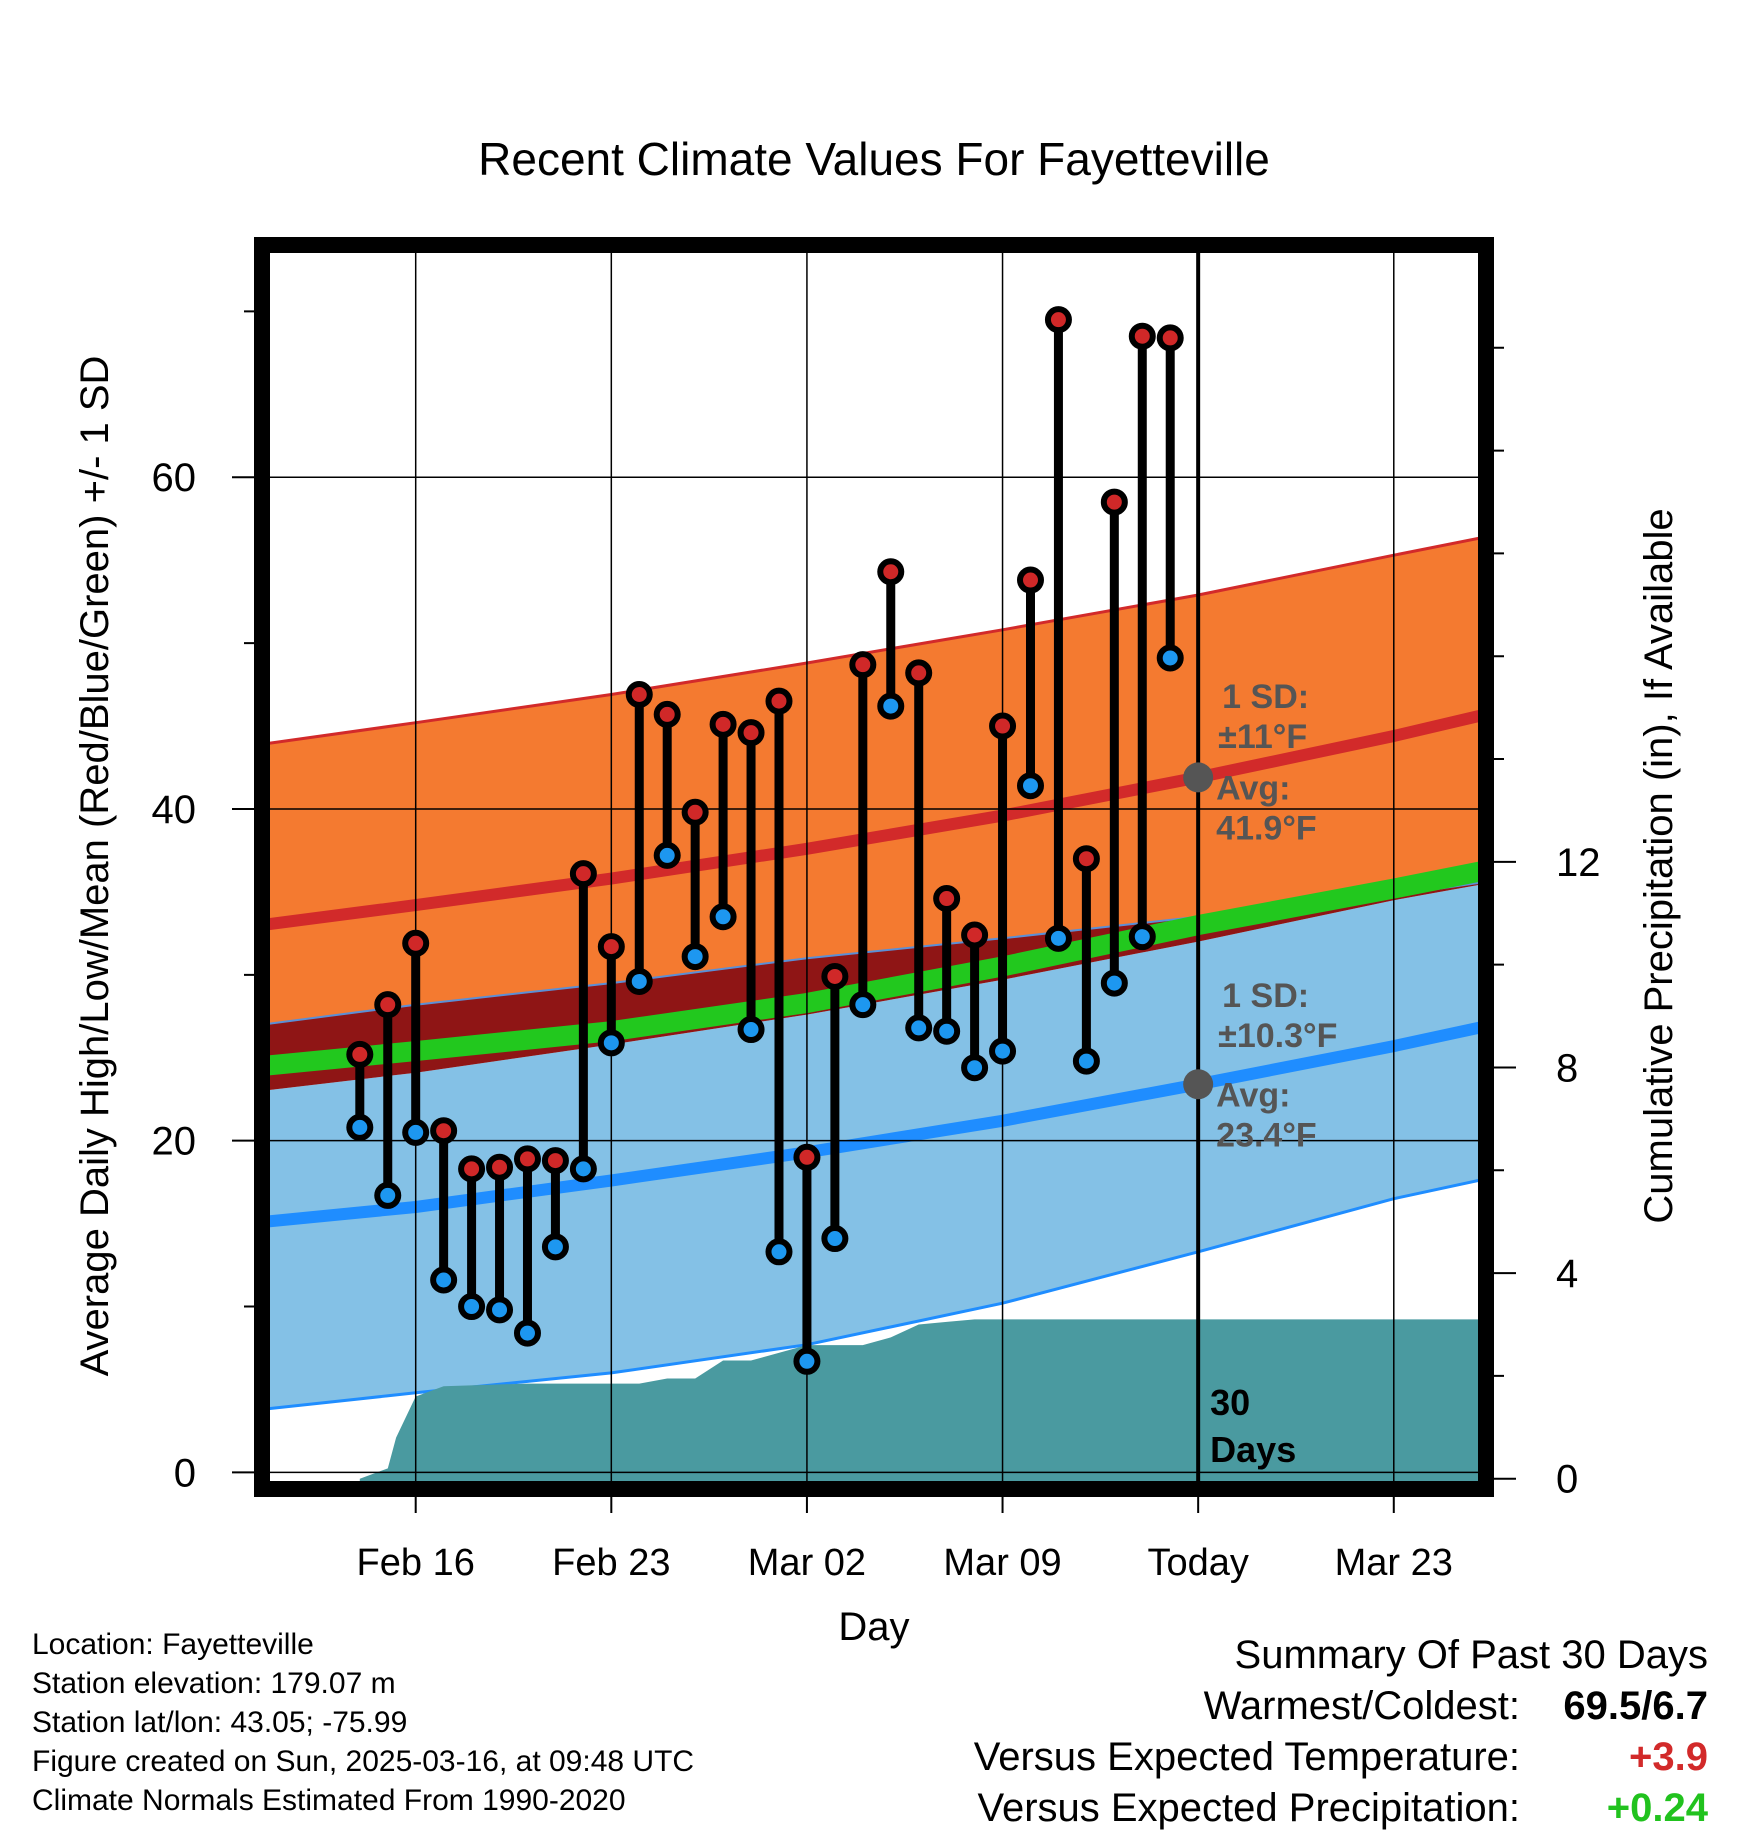 The height and width of the screenshot is (1834, 1748). Describe the element at coordinates (922, 1404) in the screenshot. I see `precip-area` at that location.